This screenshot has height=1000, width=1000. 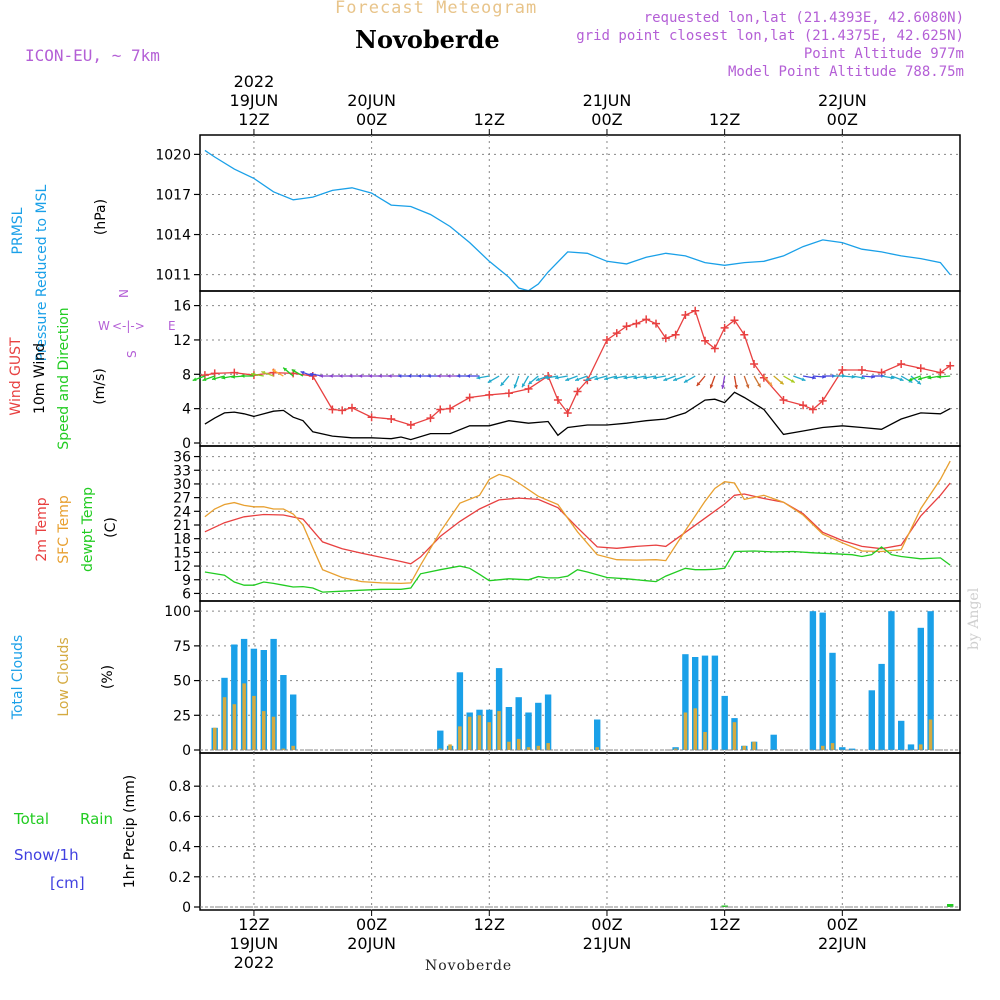 I want to click on ylabel-unit: (m/s), so click(x=100, y=386).